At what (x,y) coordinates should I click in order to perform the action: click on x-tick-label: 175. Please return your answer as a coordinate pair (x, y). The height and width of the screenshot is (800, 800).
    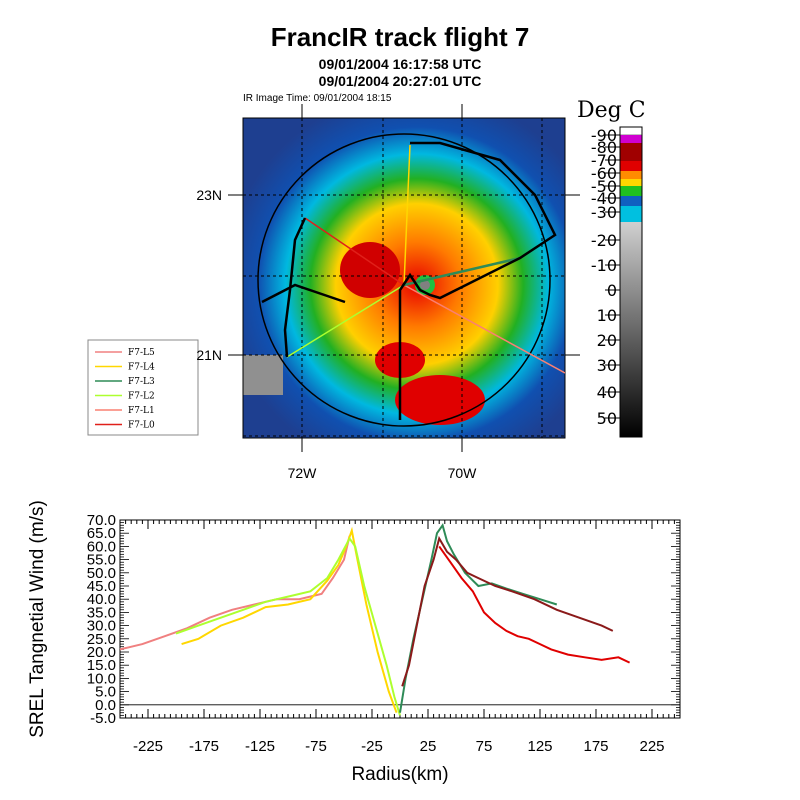
    Looking at the image, I should click on (595, 746).